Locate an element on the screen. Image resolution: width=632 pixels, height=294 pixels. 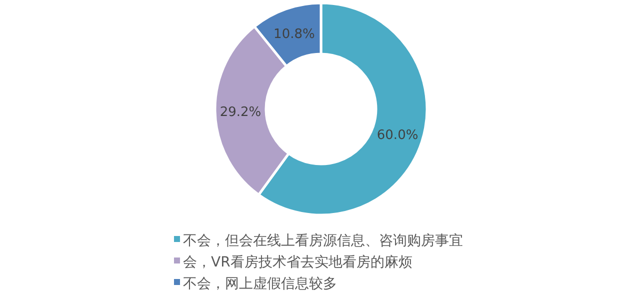
data-label: 29.2% is located at coordinates (241, 112).